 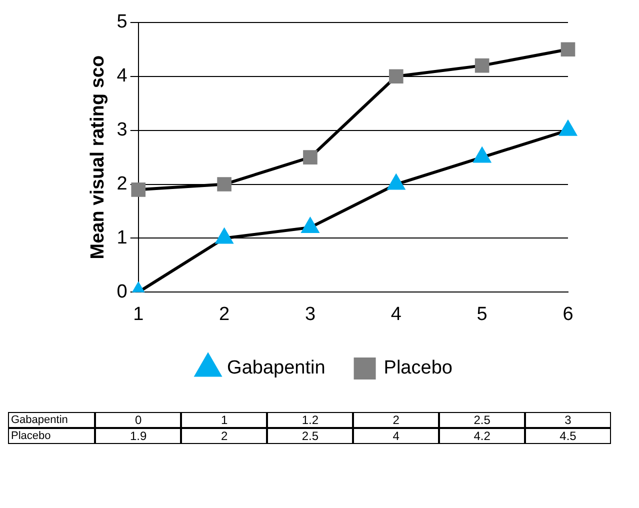 What do you see at coordinates (138, 420) in the screenshot?
I see `data-label: 0` at bounding box center [138, 420].